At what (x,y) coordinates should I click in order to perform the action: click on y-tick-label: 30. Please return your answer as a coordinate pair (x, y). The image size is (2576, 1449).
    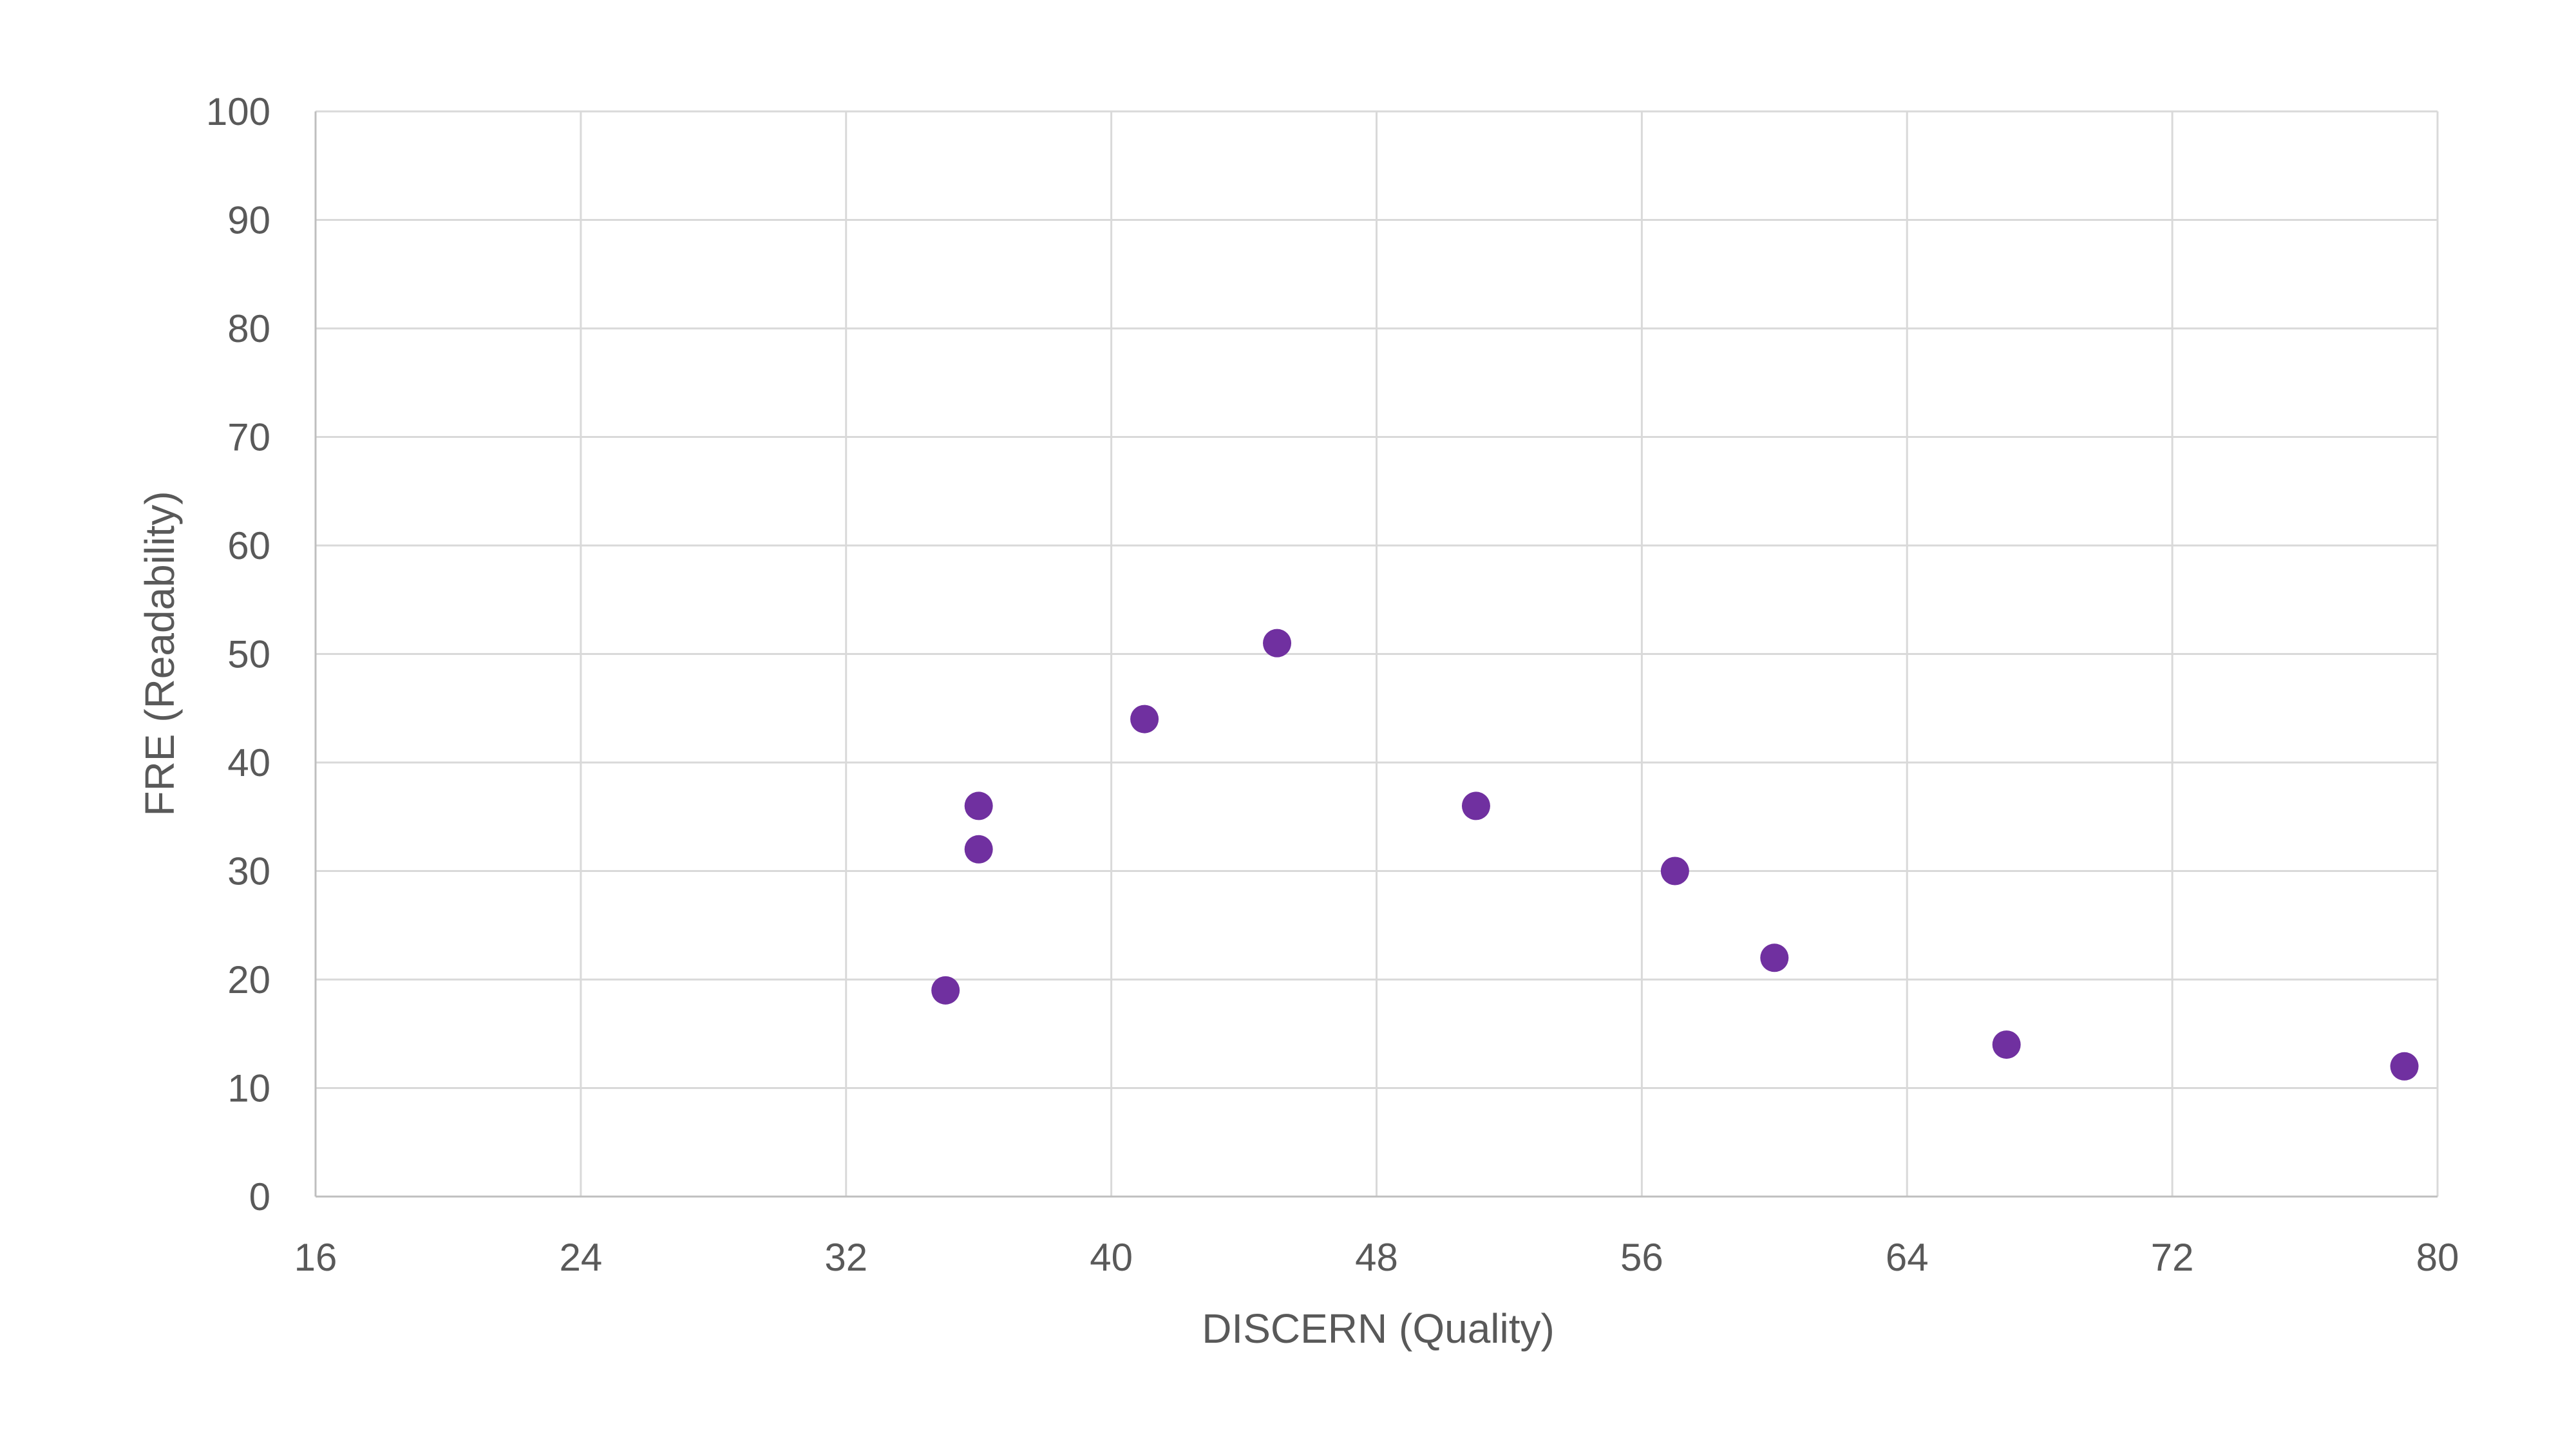
    Looking at the image, I should click on (248, 872).